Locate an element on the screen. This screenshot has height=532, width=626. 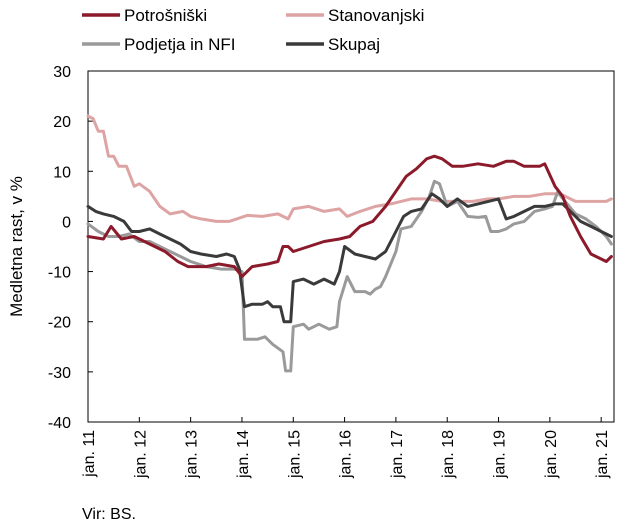
legend-label-1: Potrošniški is located at coordinates (165, 15).